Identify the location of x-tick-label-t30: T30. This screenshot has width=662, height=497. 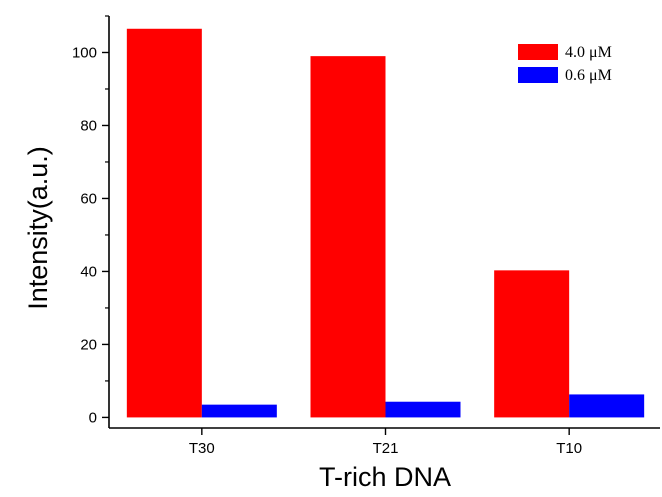
(202, 448).